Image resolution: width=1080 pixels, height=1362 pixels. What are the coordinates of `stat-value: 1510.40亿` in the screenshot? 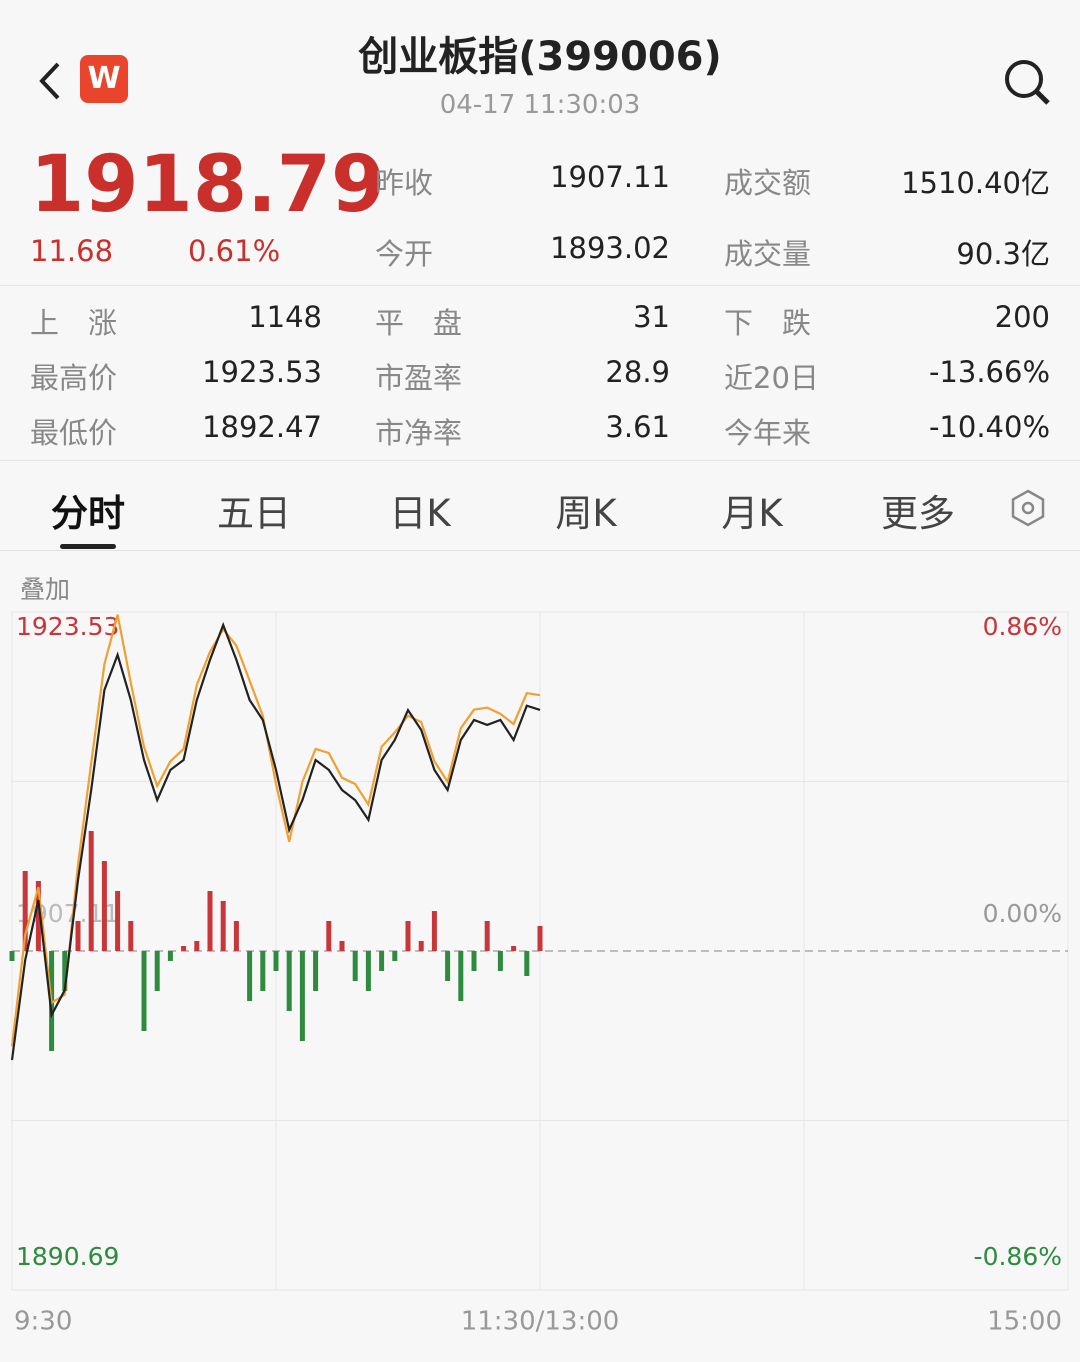 It's located at (975, 183).